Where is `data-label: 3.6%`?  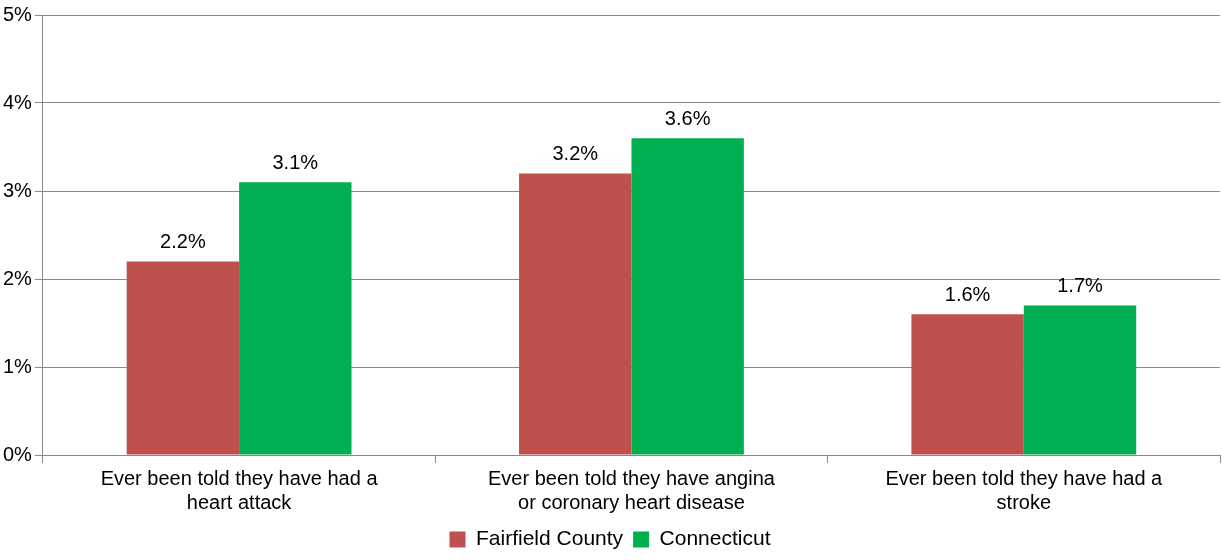
data-label: 3.6% is located at coordinates (687, 117).